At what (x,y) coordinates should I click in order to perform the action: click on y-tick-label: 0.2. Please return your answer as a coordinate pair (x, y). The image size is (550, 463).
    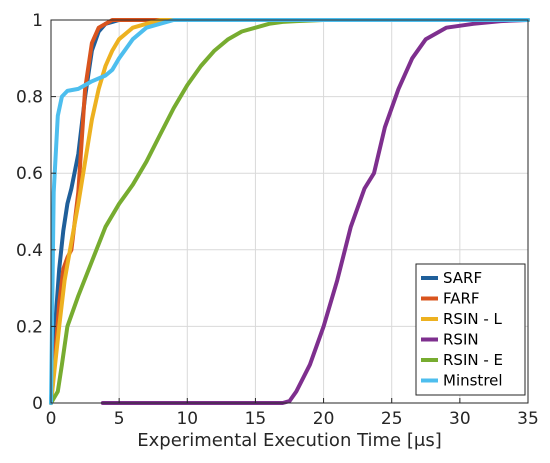
    Looking at the image, I should click on (29, 327).